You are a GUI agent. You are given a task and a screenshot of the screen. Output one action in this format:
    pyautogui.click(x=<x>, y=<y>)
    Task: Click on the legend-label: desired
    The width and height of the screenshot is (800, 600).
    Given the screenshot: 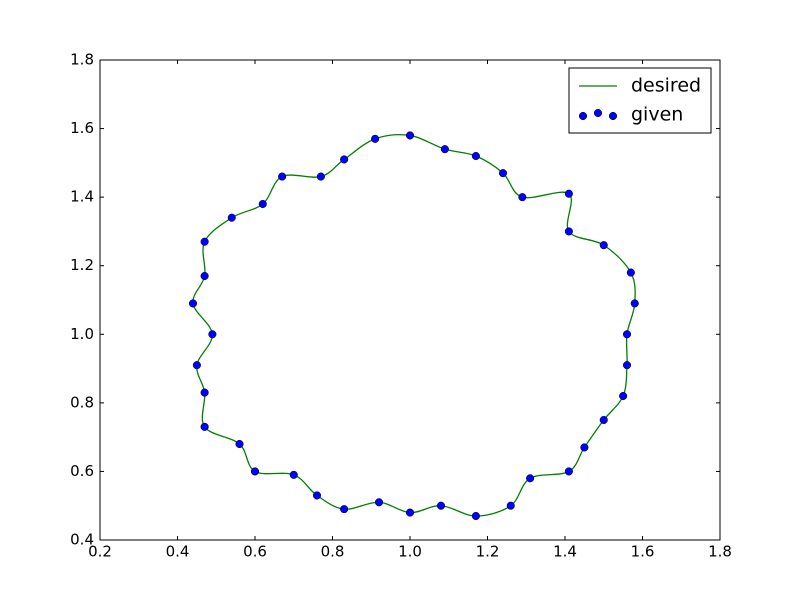 What is the action you would take?
    pyautogui.click(x=666, y=86)
    